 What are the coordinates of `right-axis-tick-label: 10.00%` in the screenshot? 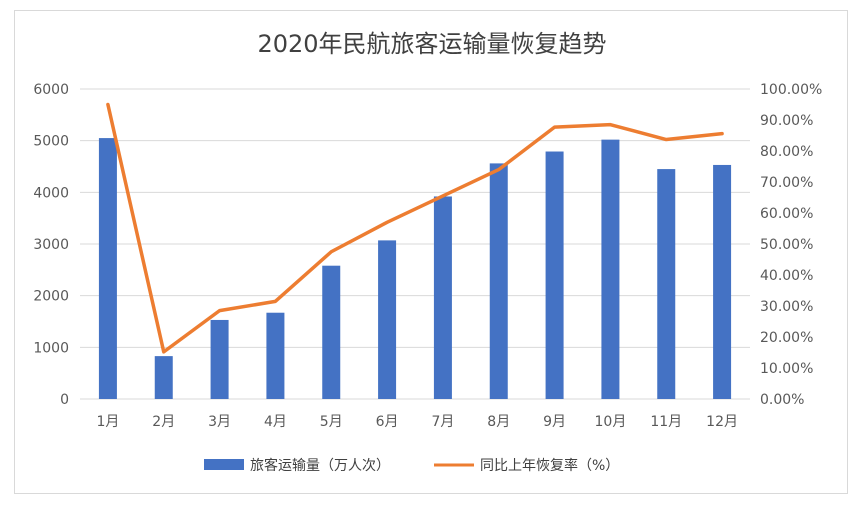 It's located at (786, 369).